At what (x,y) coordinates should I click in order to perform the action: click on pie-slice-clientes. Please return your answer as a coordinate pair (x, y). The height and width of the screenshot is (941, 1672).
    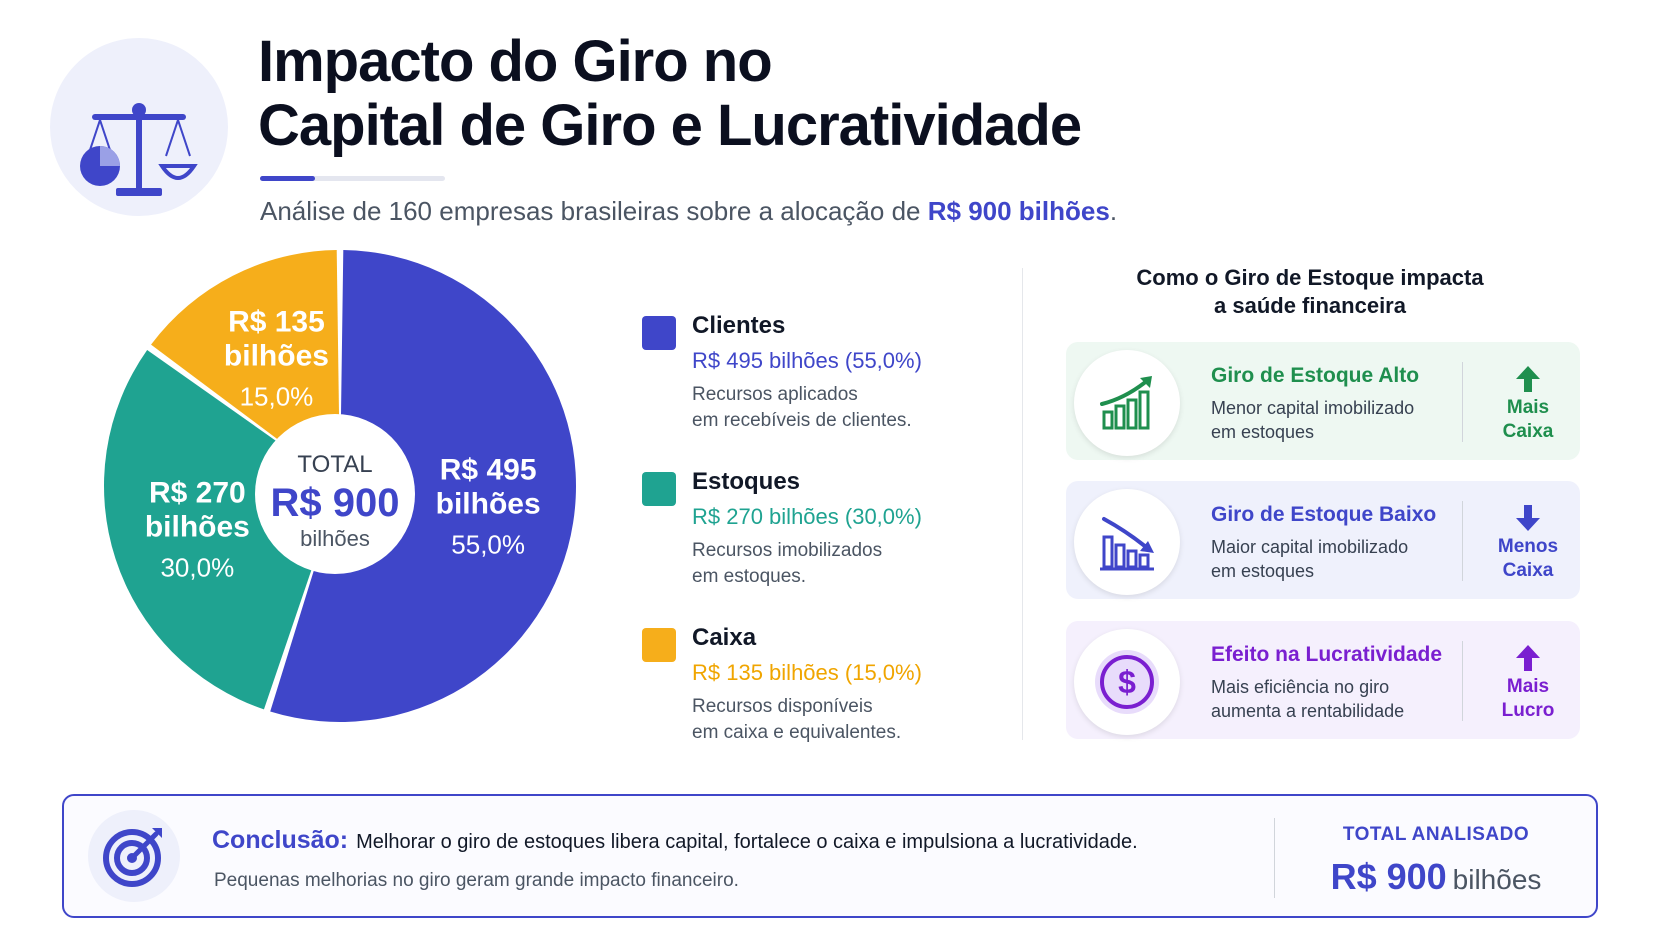
    Looking at the image, I should click on (423, 486).